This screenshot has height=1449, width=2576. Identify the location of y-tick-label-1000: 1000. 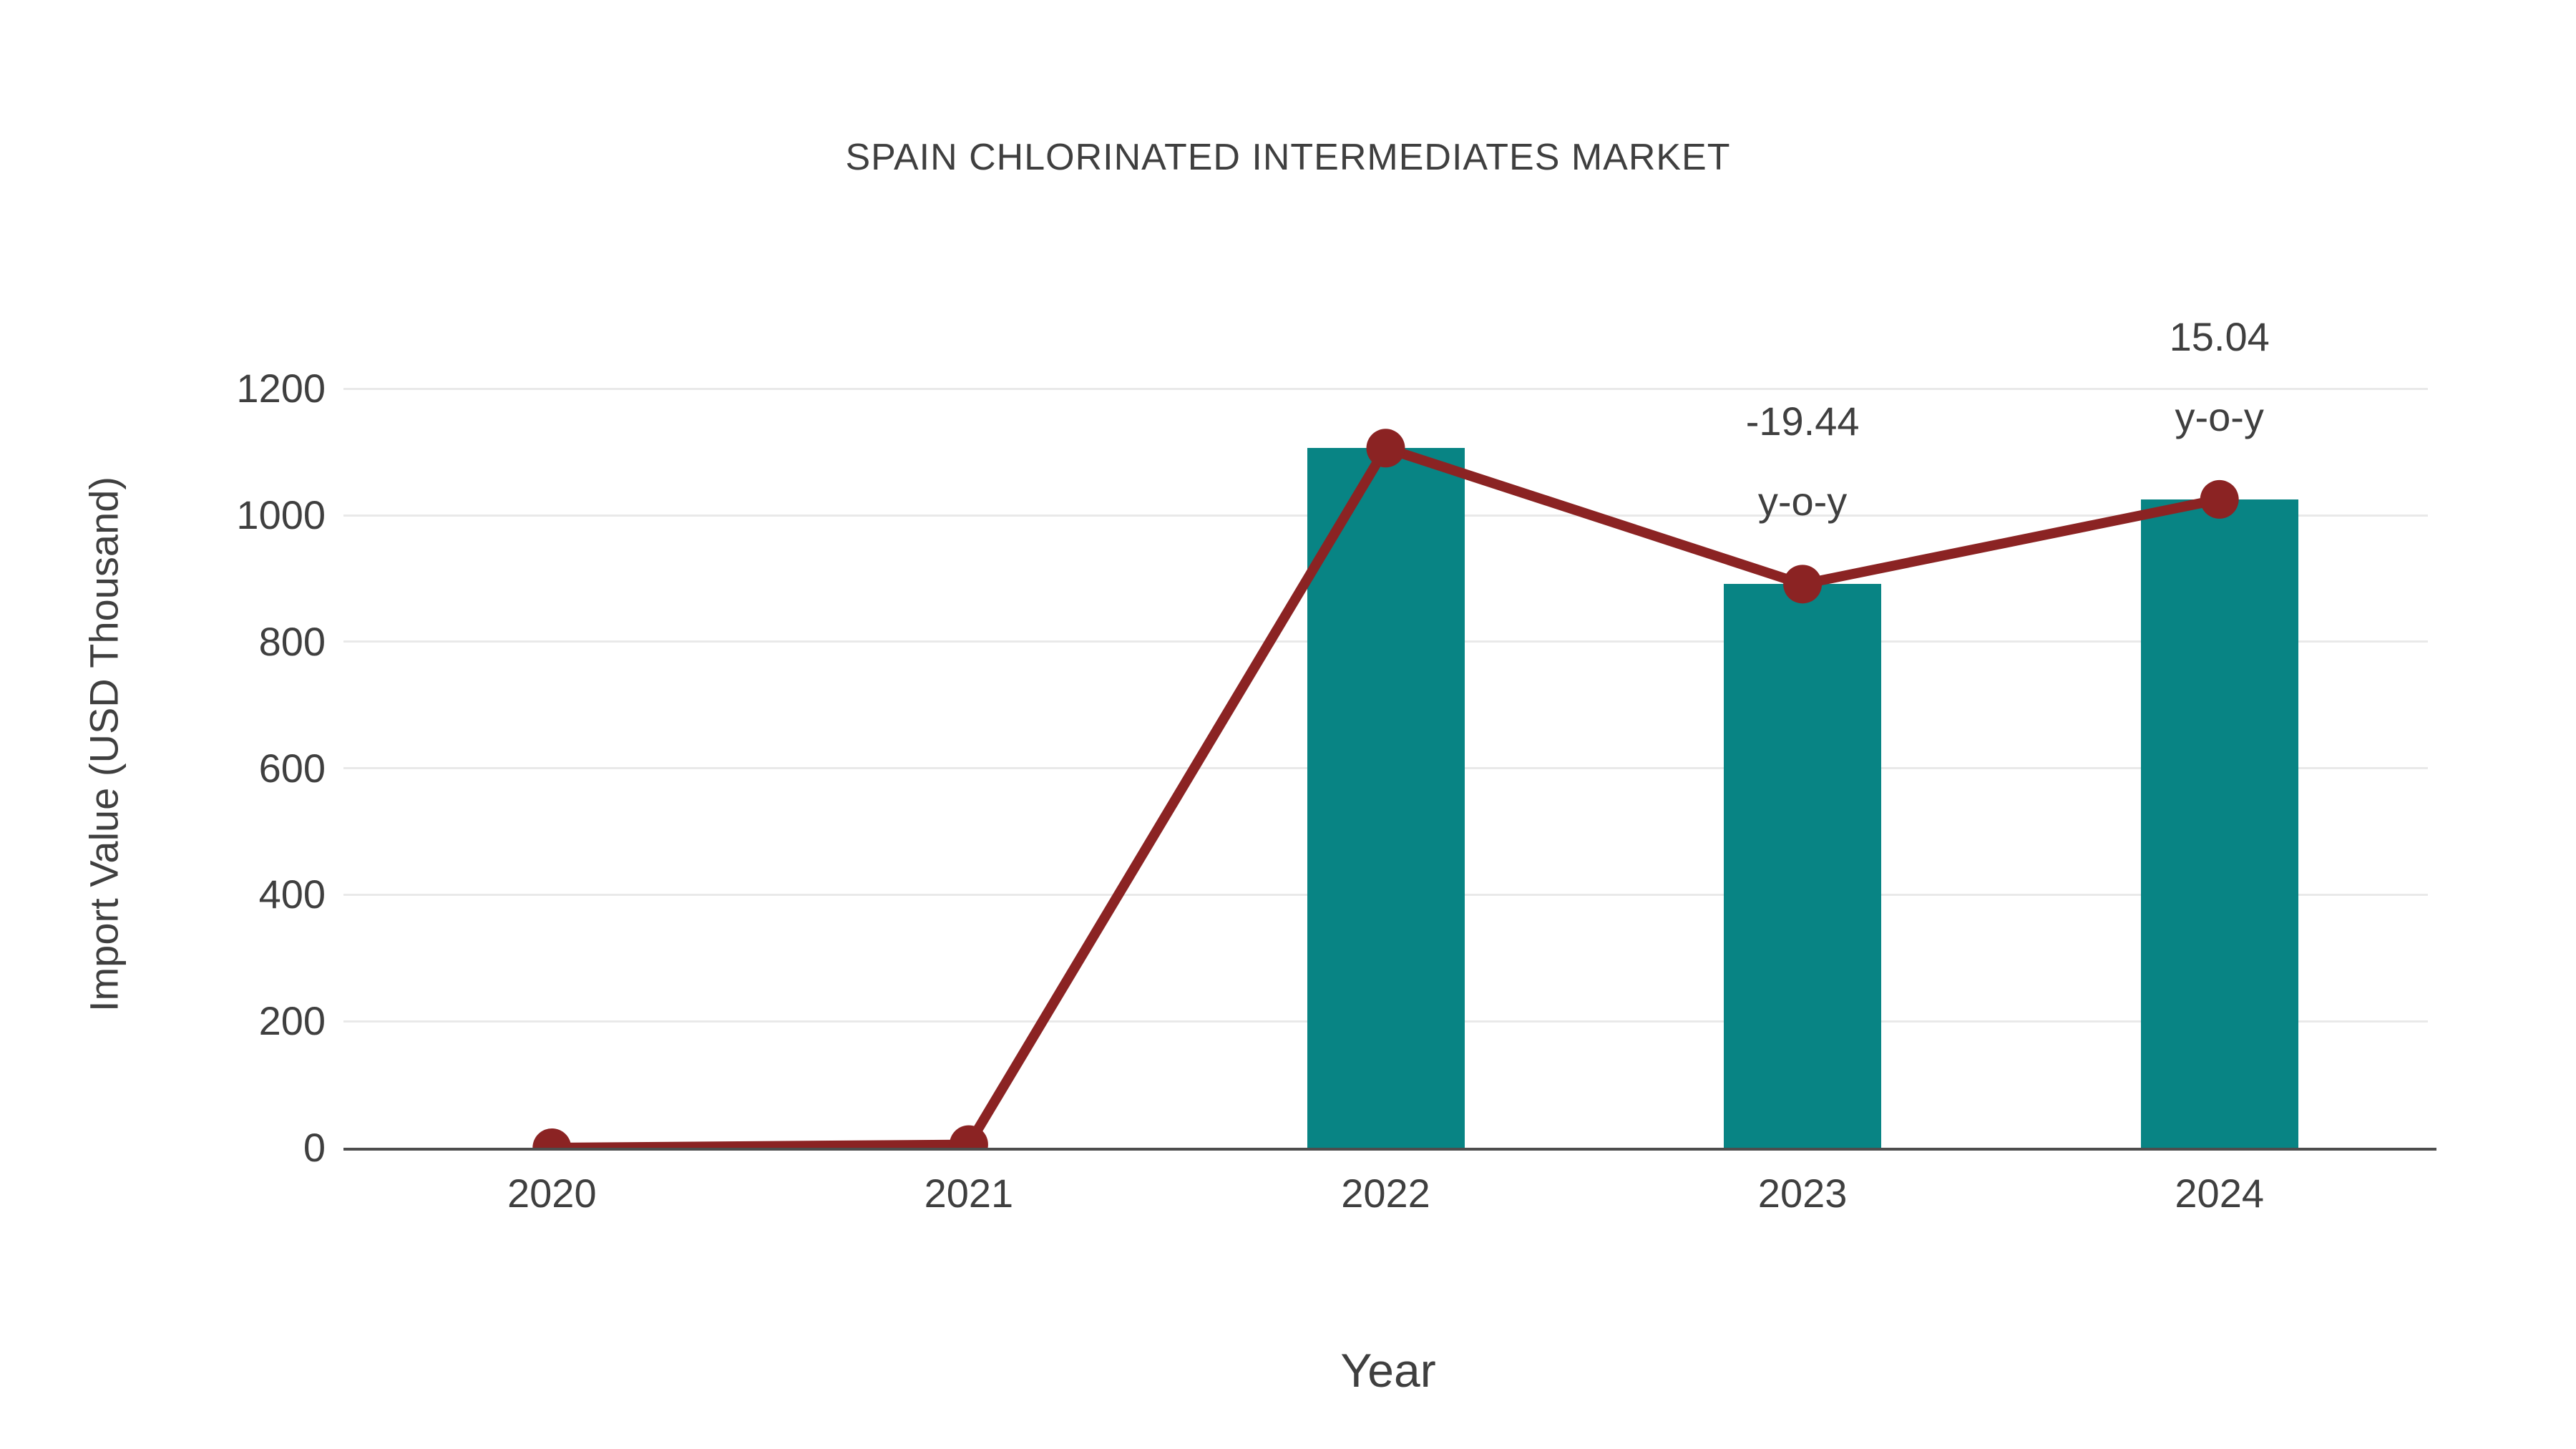
(281, 514).